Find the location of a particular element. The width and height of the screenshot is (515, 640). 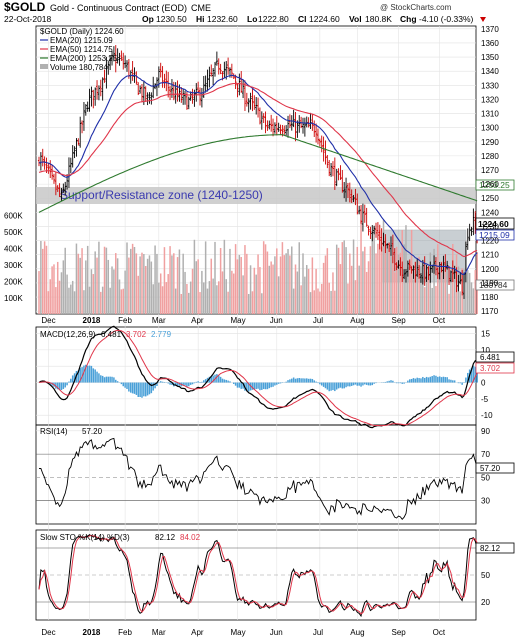

signal-badge is located at coordinates (495, 368).